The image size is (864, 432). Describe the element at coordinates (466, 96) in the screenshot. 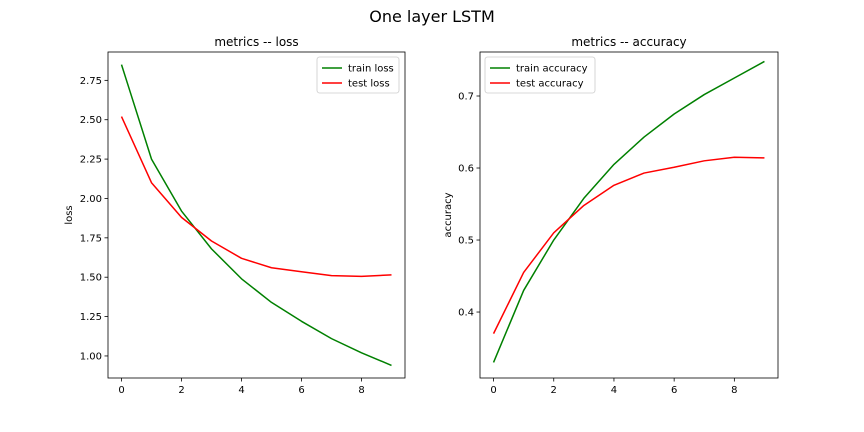

I see `y-tick-label: 0.7` at that location.